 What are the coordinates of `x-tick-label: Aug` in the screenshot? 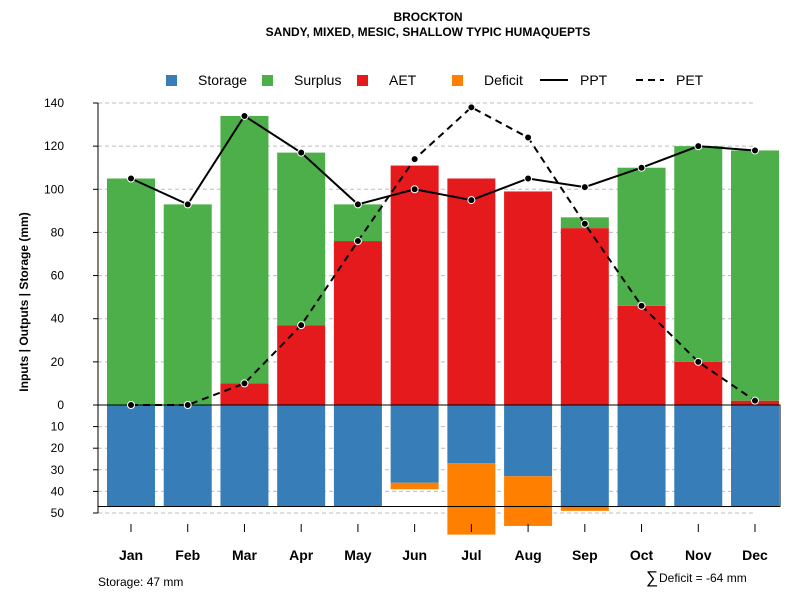 It's located at (527, 555).